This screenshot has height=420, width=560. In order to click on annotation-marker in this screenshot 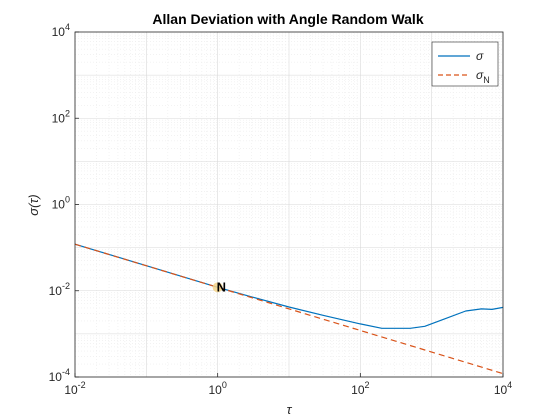, I will do `click(217, 287)`.